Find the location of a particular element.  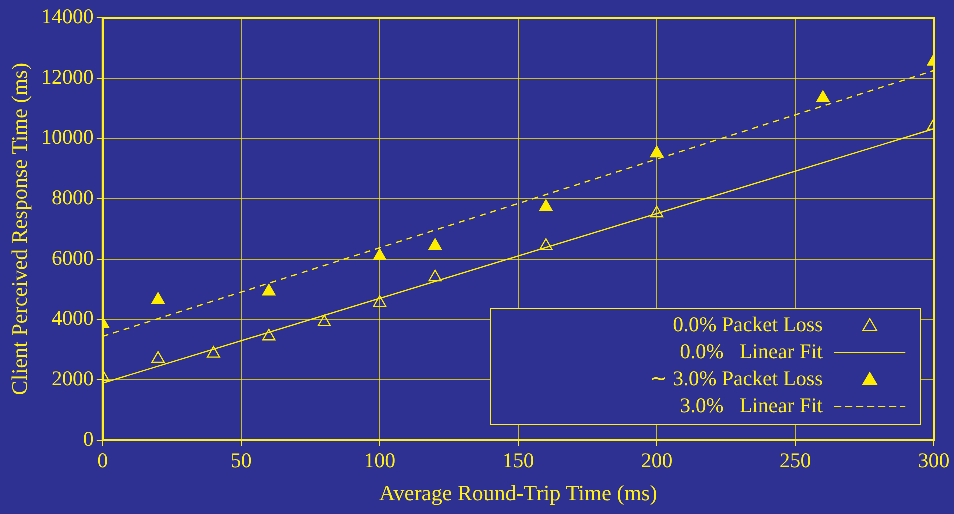

legend-label: ∼ 3.0% Packet Loss is located at coordinates (736, 378).